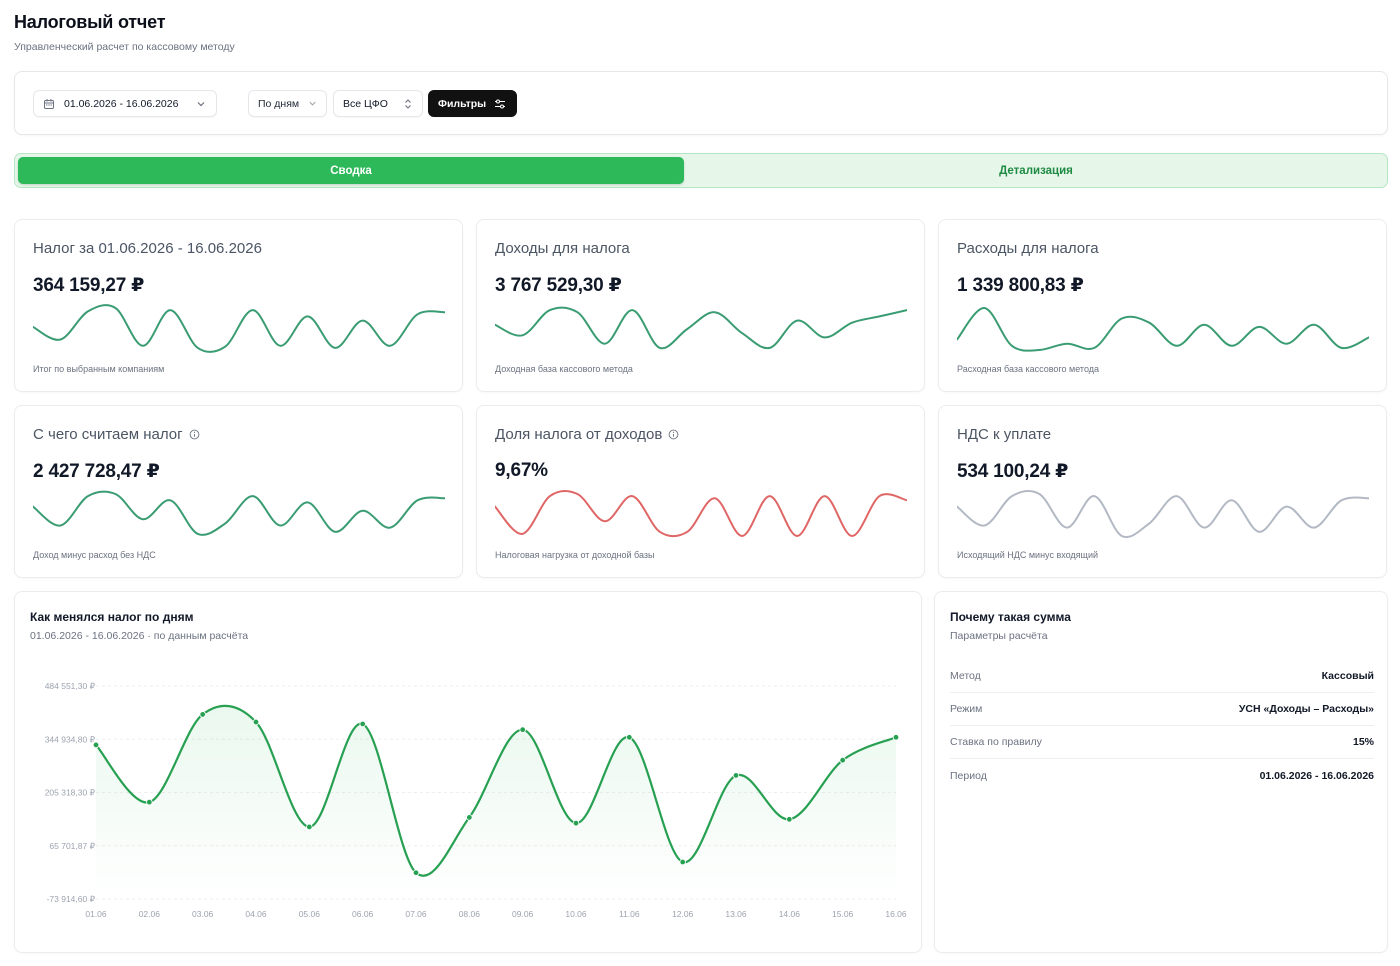 The height and width of the screenshot is (966, 1400). Describe the element at coordinates (94, 555) in the screenshot. I see `kpi-note: Доход минус расход без НДС` at that location.